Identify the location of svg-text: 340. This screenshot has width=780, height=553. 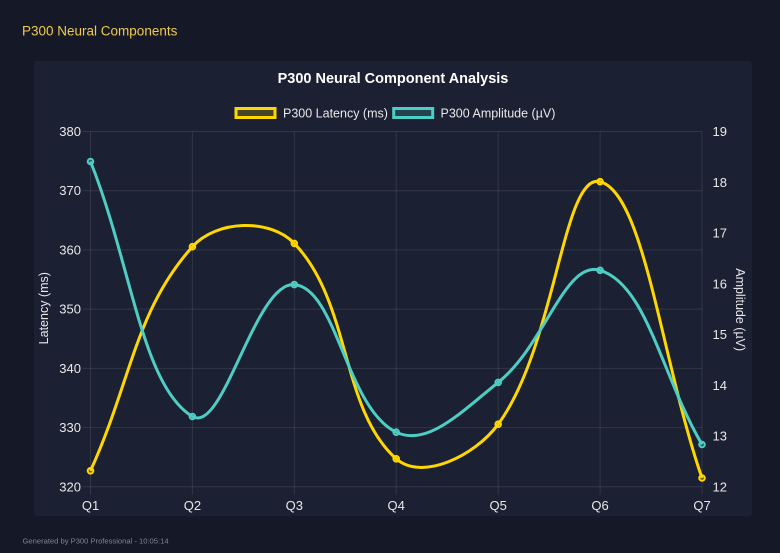
(70, 368).